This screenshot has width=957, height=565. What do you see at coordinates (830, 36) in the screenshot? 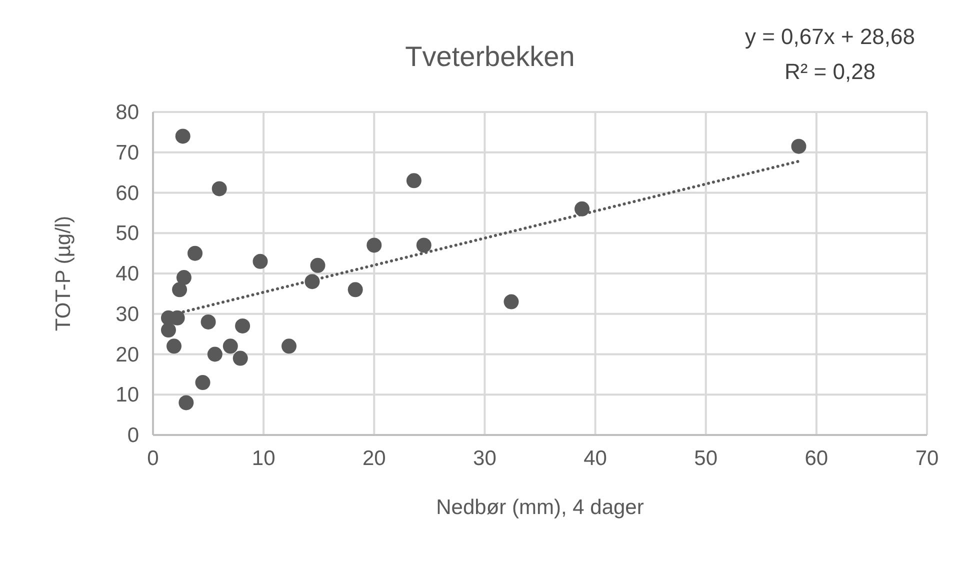
I see `text: y = 0,67x + 28,68` at bounding box center [830, 36].